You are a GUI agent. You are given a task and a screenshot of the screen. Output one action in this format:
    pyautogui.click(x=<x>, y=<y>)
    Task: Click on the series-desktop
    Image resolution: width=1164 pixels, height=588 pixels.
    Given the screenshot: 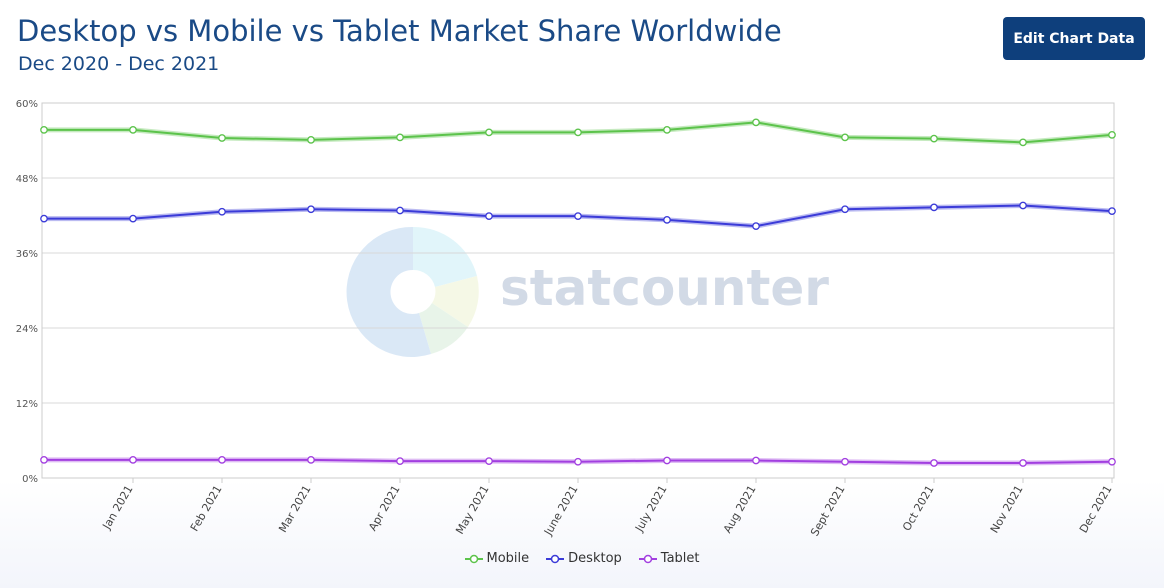 What is the action you would take?
    pyautogui.click(x=578, y=215)
    